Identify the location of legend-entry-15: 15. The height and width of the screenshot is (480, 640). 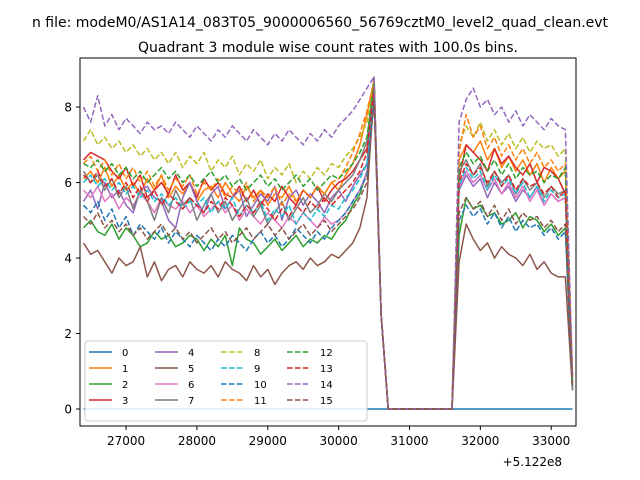
(310, 401).